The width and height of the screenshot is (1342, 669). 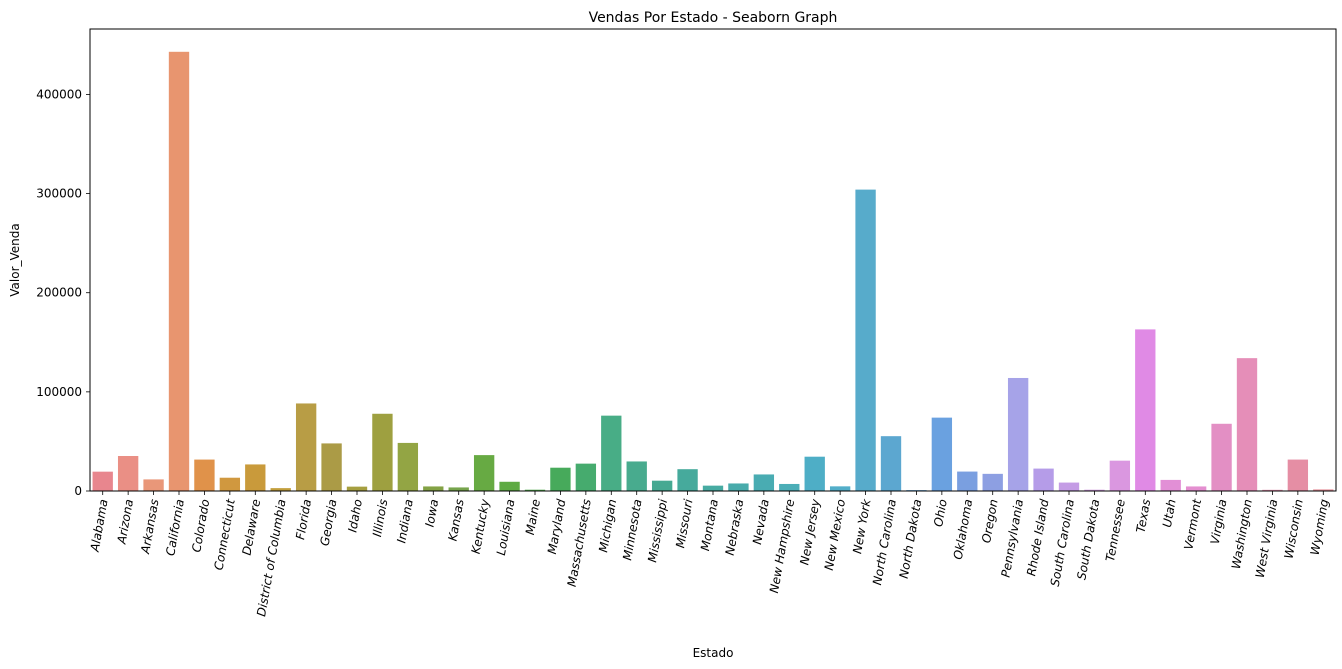 What do you see at coordinates (331, 467) in the screenshot?
I see `bar-georgia` at bounding box center [331, 467].